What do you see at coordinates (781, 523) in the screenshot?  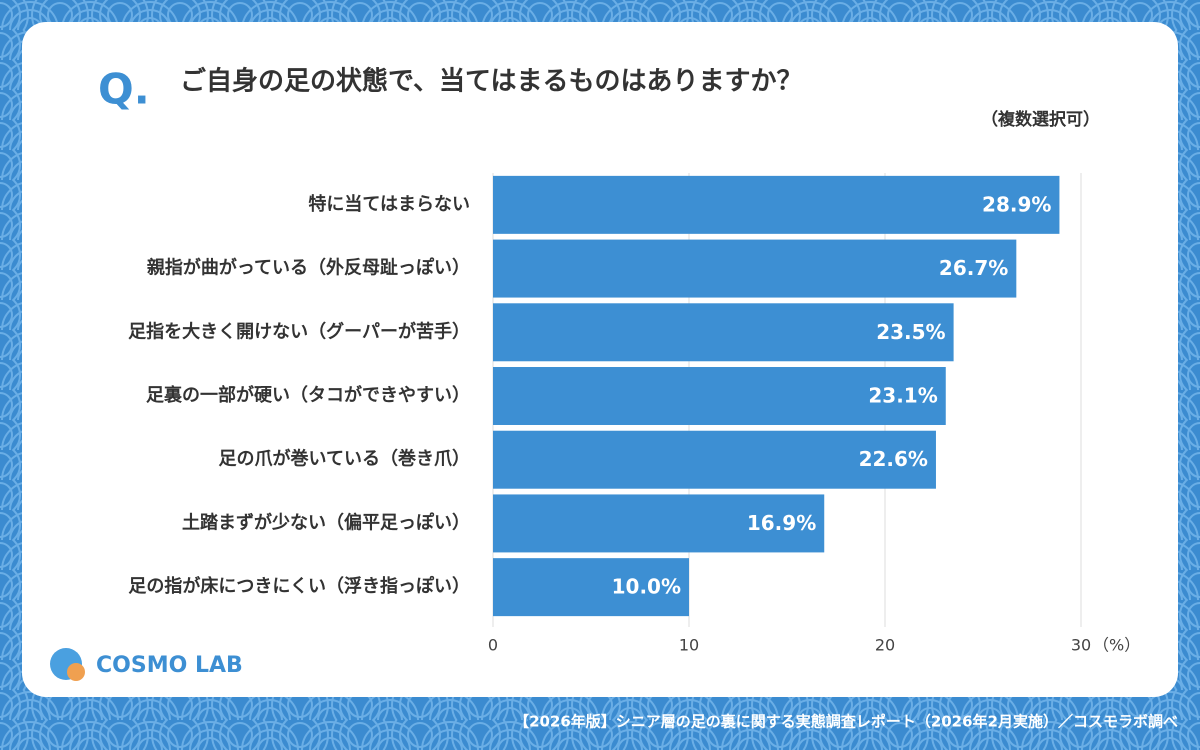 I see `value-label: 16.9%` at bounding box center [781, 523].